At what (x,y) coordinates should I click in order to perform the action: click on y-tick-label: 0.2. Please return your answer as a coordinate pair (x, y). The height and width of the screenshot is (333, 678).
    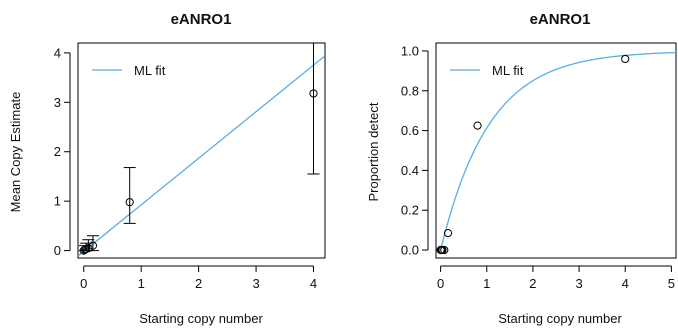
    Looking at the image, I should click on (410, 210).